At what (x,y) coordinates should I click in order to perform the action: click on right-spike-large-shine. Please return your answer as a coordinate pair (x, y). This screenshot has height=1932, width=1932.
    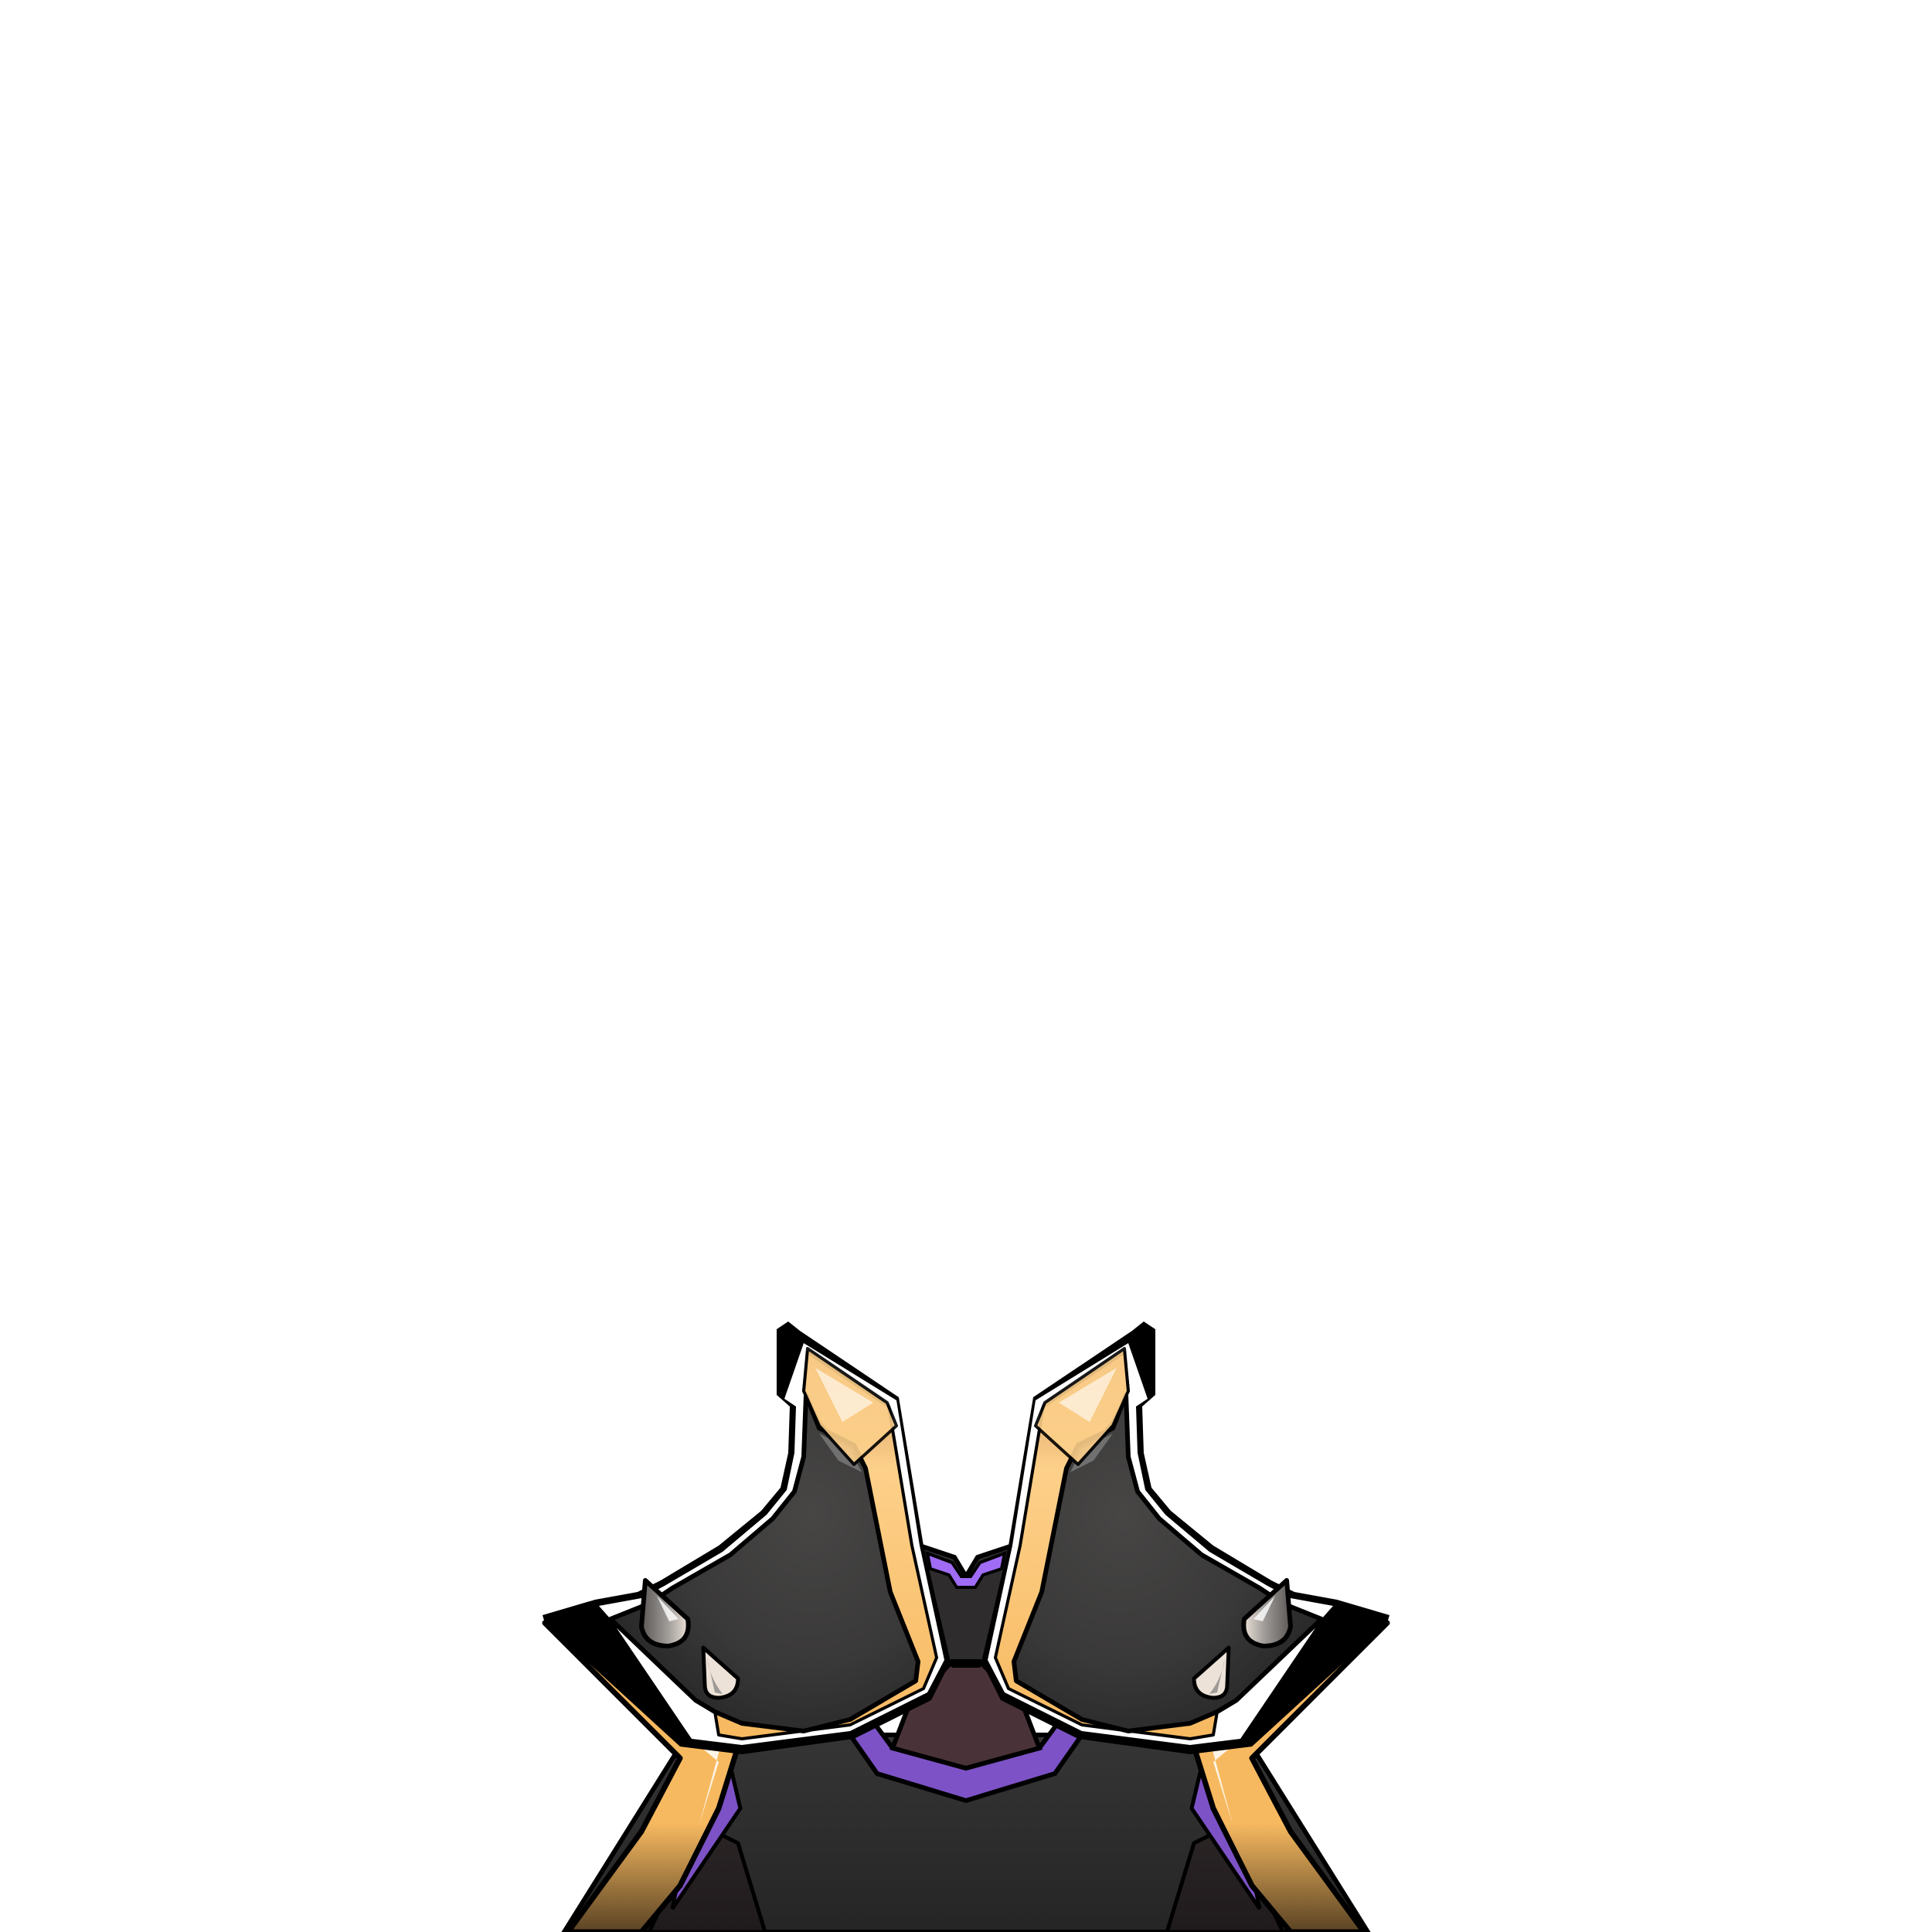
    Looking at the image, I should click on (1264, 1609).